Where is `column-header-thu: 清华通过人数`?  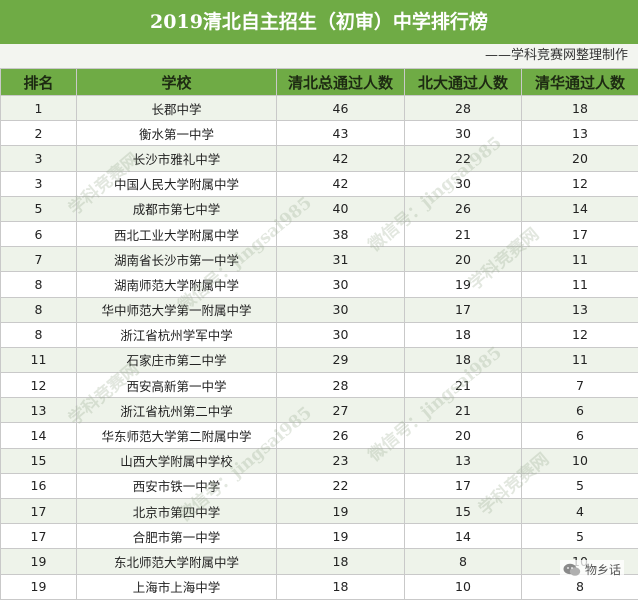 column-header-thu: 清华通过人数 is located at coordinates (580, 82).